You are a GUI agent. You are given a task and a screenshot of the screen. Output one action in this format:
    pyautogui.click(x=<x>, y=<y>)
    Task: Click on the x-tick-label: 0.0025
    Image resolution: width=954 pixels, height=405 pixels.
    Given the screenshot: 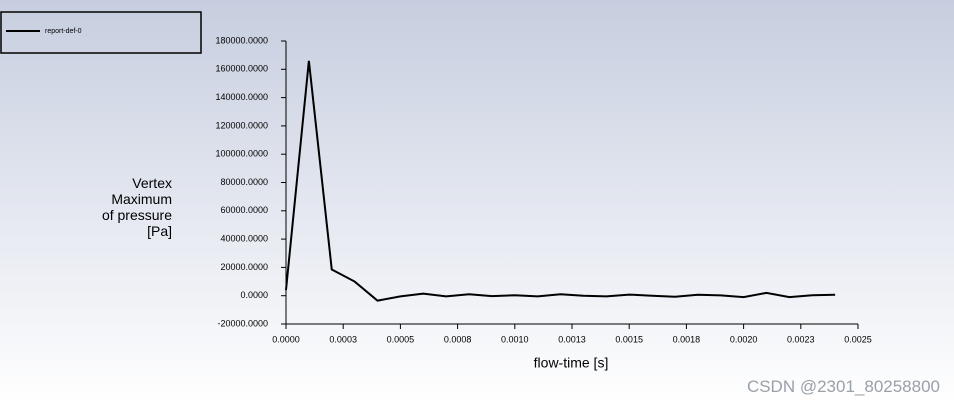 What is the action you would take?
    pyautogui.click(x=858, y=339)
    